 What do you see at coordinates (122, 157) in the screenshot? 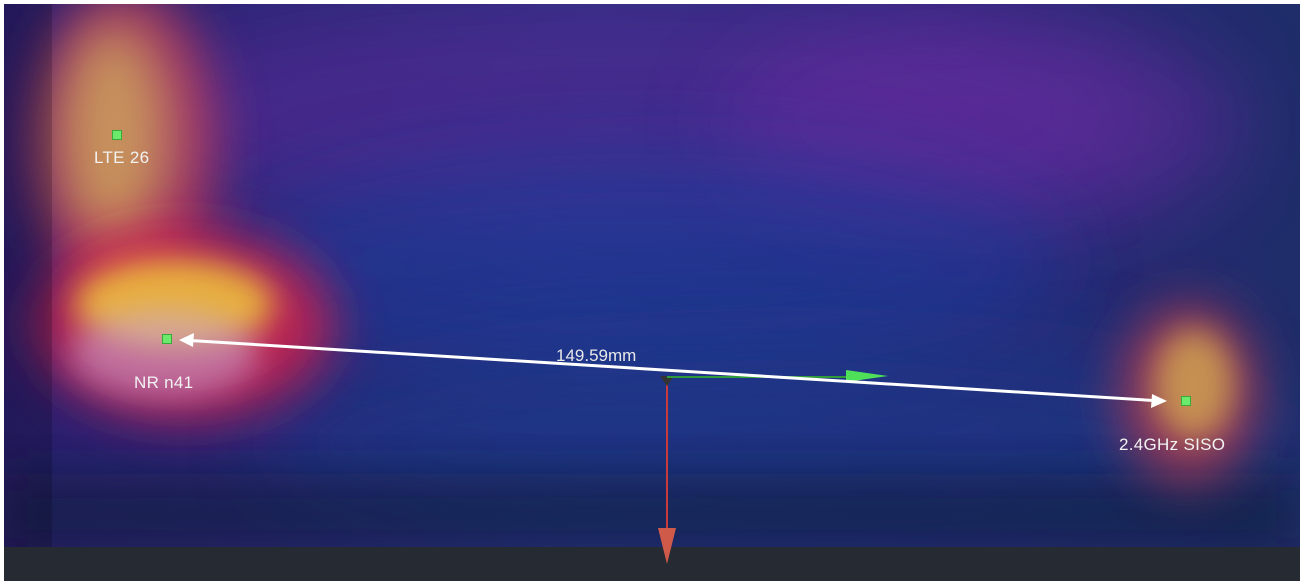
I see `antenna-label-lte26: LTE 26` at bounding box center [122, 157].